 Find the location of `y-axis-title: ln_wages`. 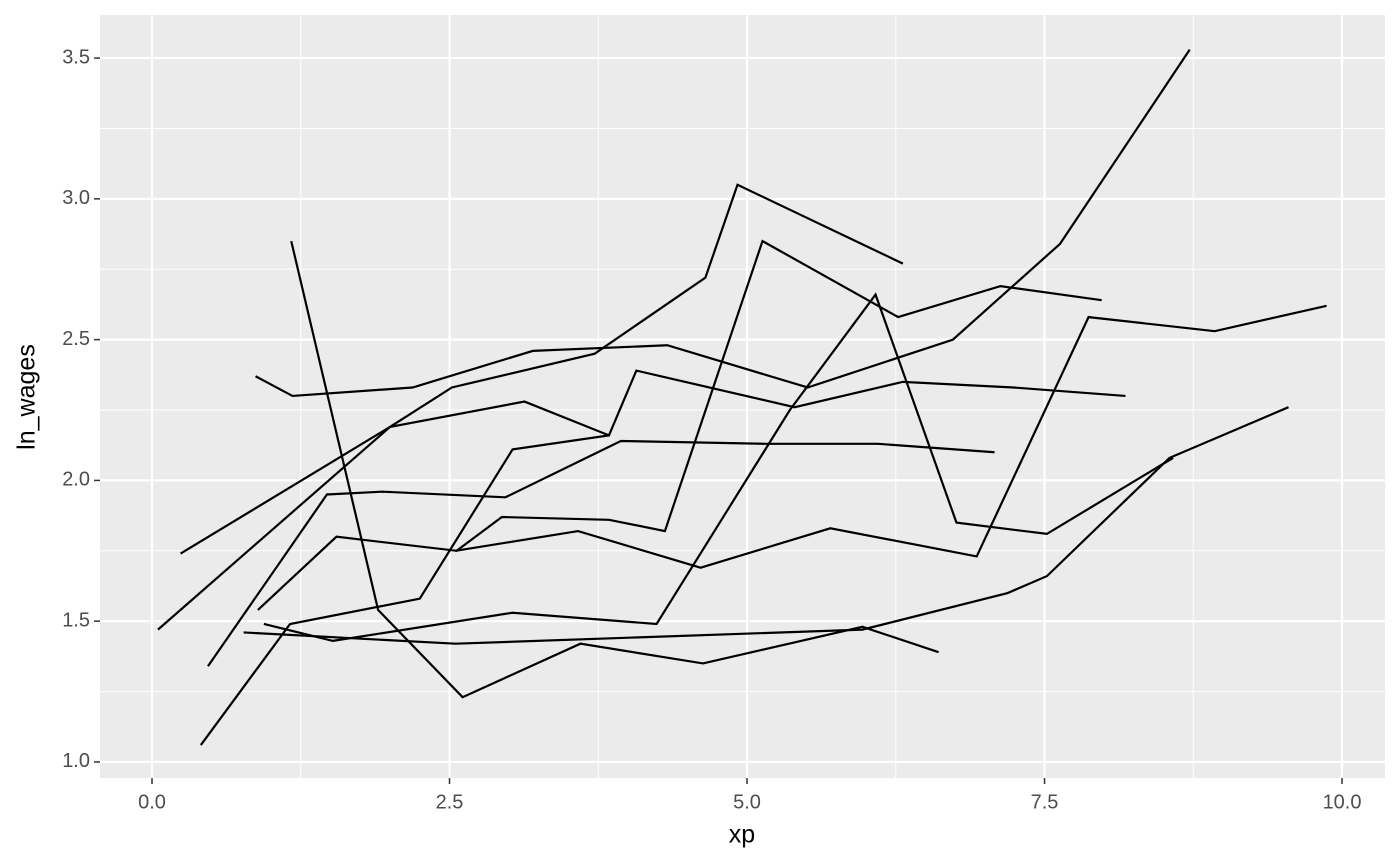

y-axis-title: ln_wages is located at coordinates (27, 397).